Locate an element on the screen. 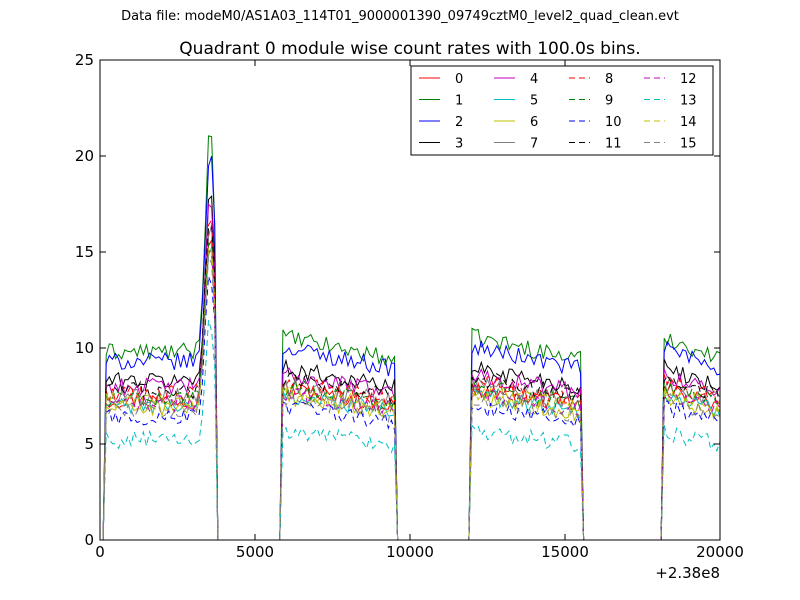  legend-label-4: 4 is located at coordinates (534, 79).